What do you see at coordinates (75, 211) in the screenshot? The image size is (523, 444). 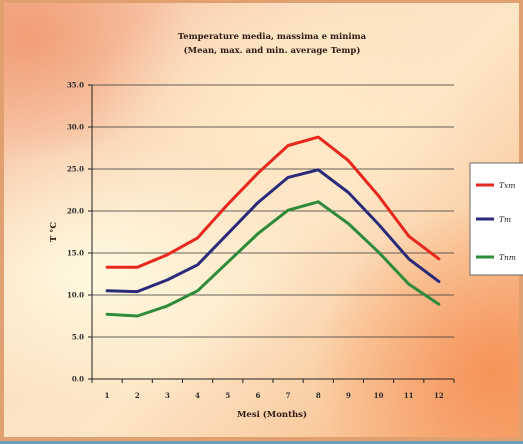 I see `y-tick-label: 20.0` at bounding box center [75, 211].